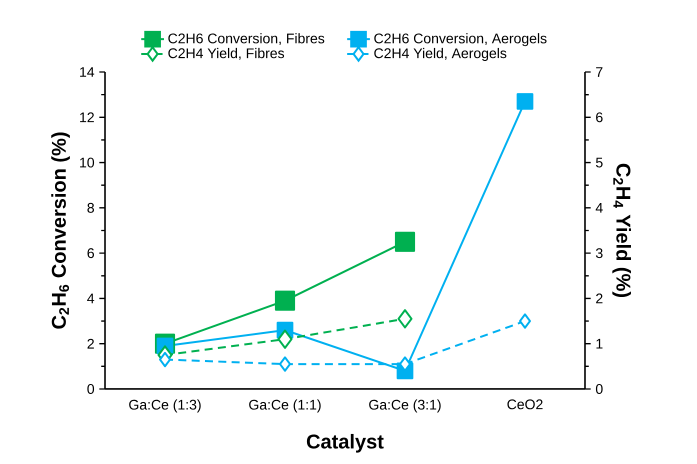 Image resolution: width=697 pixels, height=464 pixels. Describe the element at coordinates (60, 230) in the screenshot. I see `y-axis-title: C$_{2}$H$_{6}$ Conversion (%)` at that location.